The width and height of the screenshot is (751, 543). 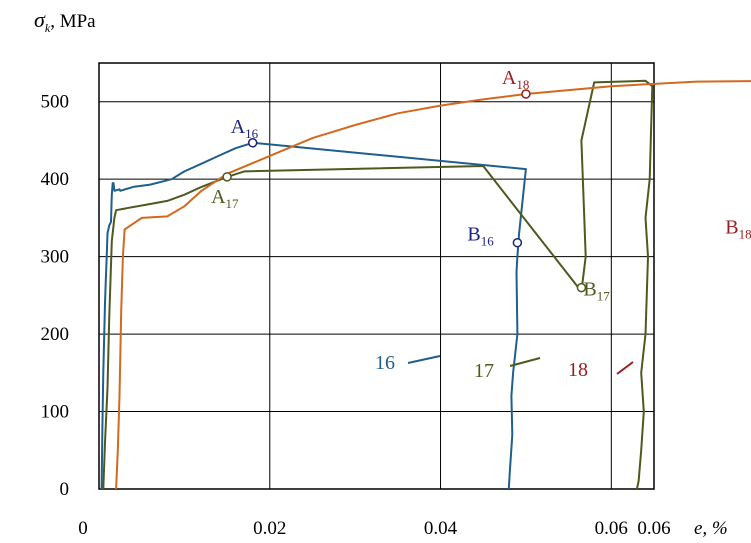 What do you see at coordinates (526, 94) in the screenshot?
I see `point-marker-A18` at bounding box center [526, 94].